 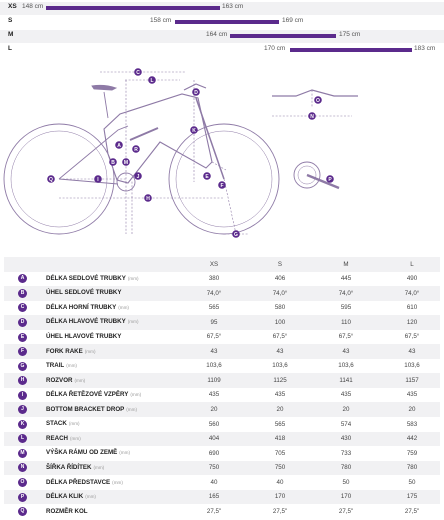 What do you see at coordinates (22, 439) in the screenshot?
I see `row-key-badge: L` at bounding box center [22, 439].